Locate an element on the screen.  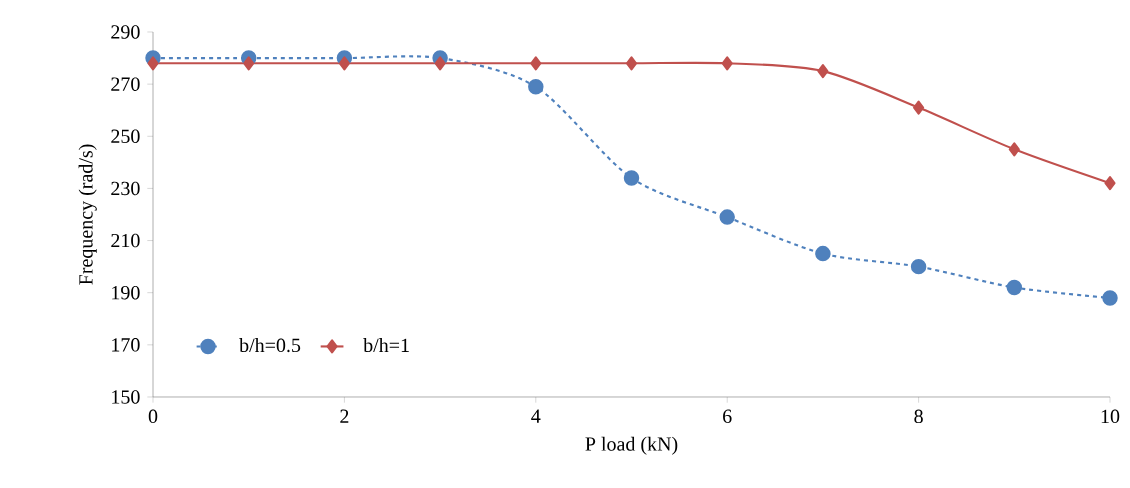
x-tick-label: 10 is located at coordinates (1110, 416).